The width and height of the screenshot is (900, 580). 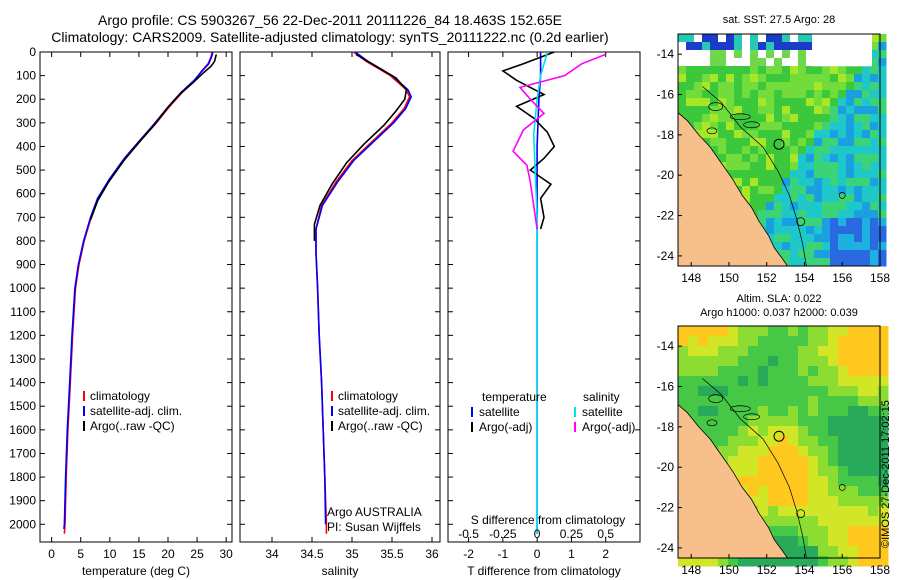 I want to click on depth-tick-label: 200, so click(x=26, y=99).